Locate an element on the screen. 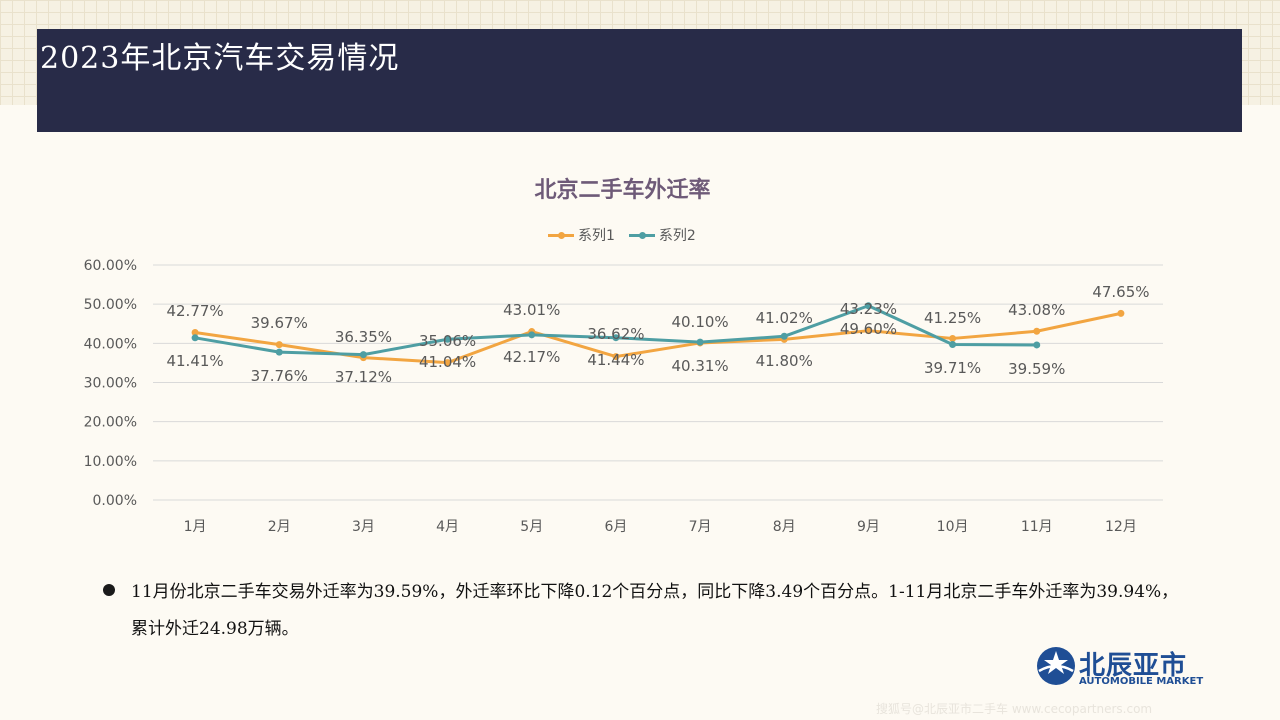 The image size is (1280, 720). y-tick-label: 0.00% is located at coordinates (115, 501).